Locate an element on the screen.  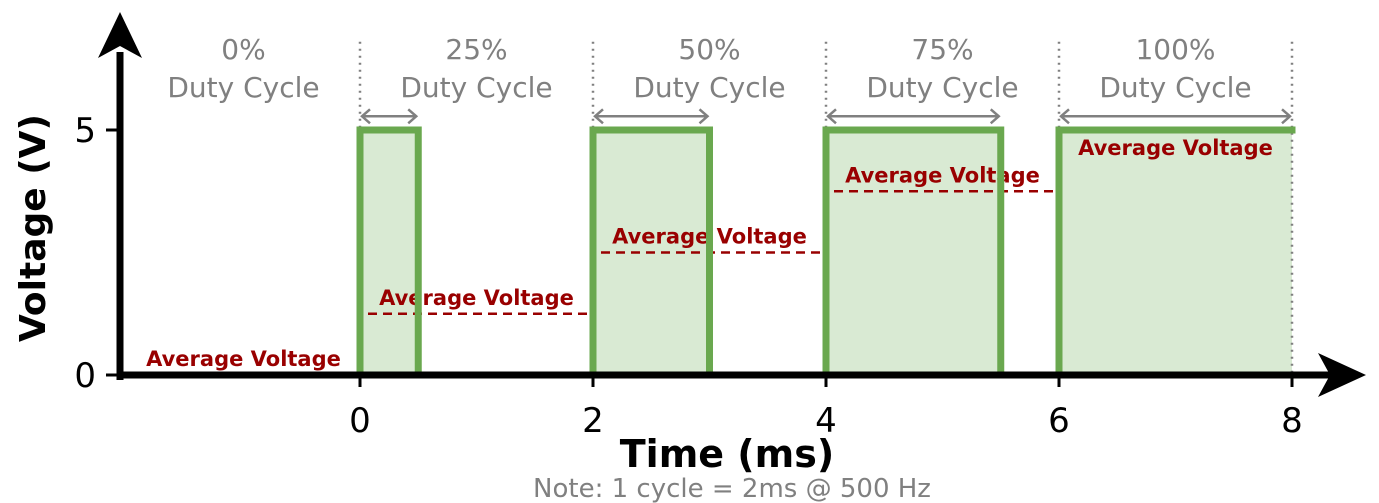
x-tick-label: 0 is located at coordinates (360, 421).